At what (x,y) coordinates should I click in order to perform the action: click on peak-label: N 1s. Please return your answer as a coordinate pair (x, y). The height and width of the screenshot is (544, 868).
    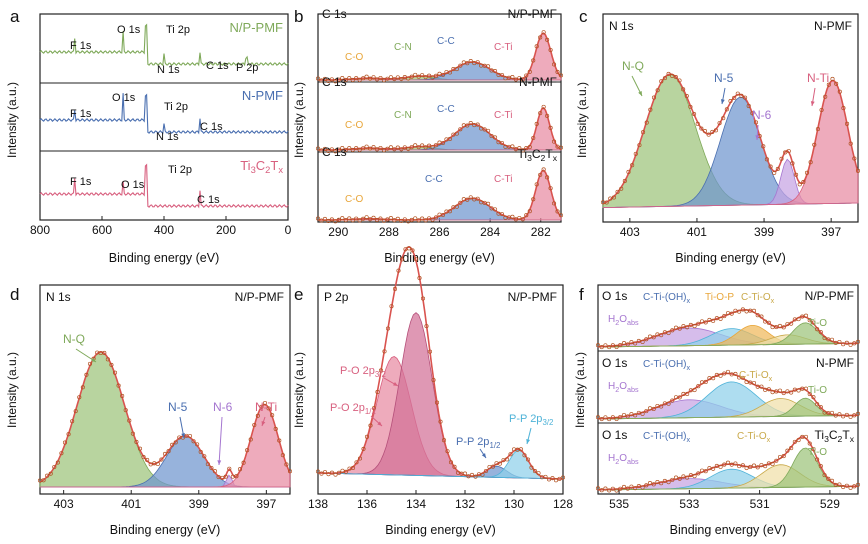
    Looking at the image, I should click on (168, 70).